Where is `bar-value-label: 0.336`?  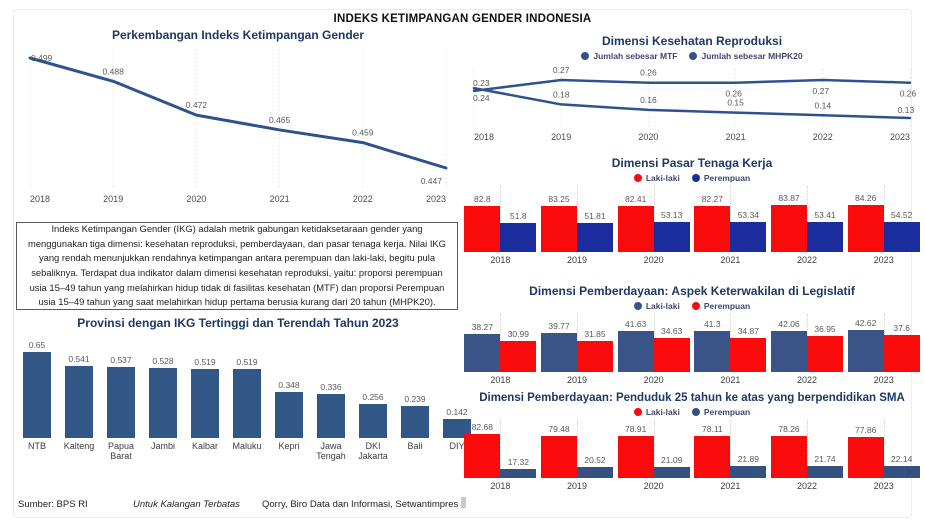
bar-value-label: 0.336 is located at coordinates (331, 387).